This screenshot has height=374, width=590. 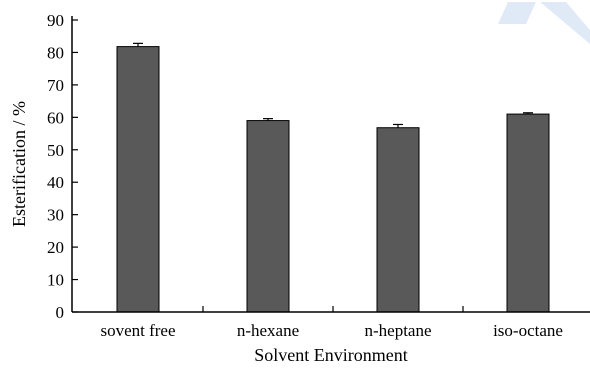 What do you see at coordinates (62, 166) in the screenshot?
I see `y-axis: 0 10 20 30 40 50 60 70 80 90` at bounding box center [62, 166].